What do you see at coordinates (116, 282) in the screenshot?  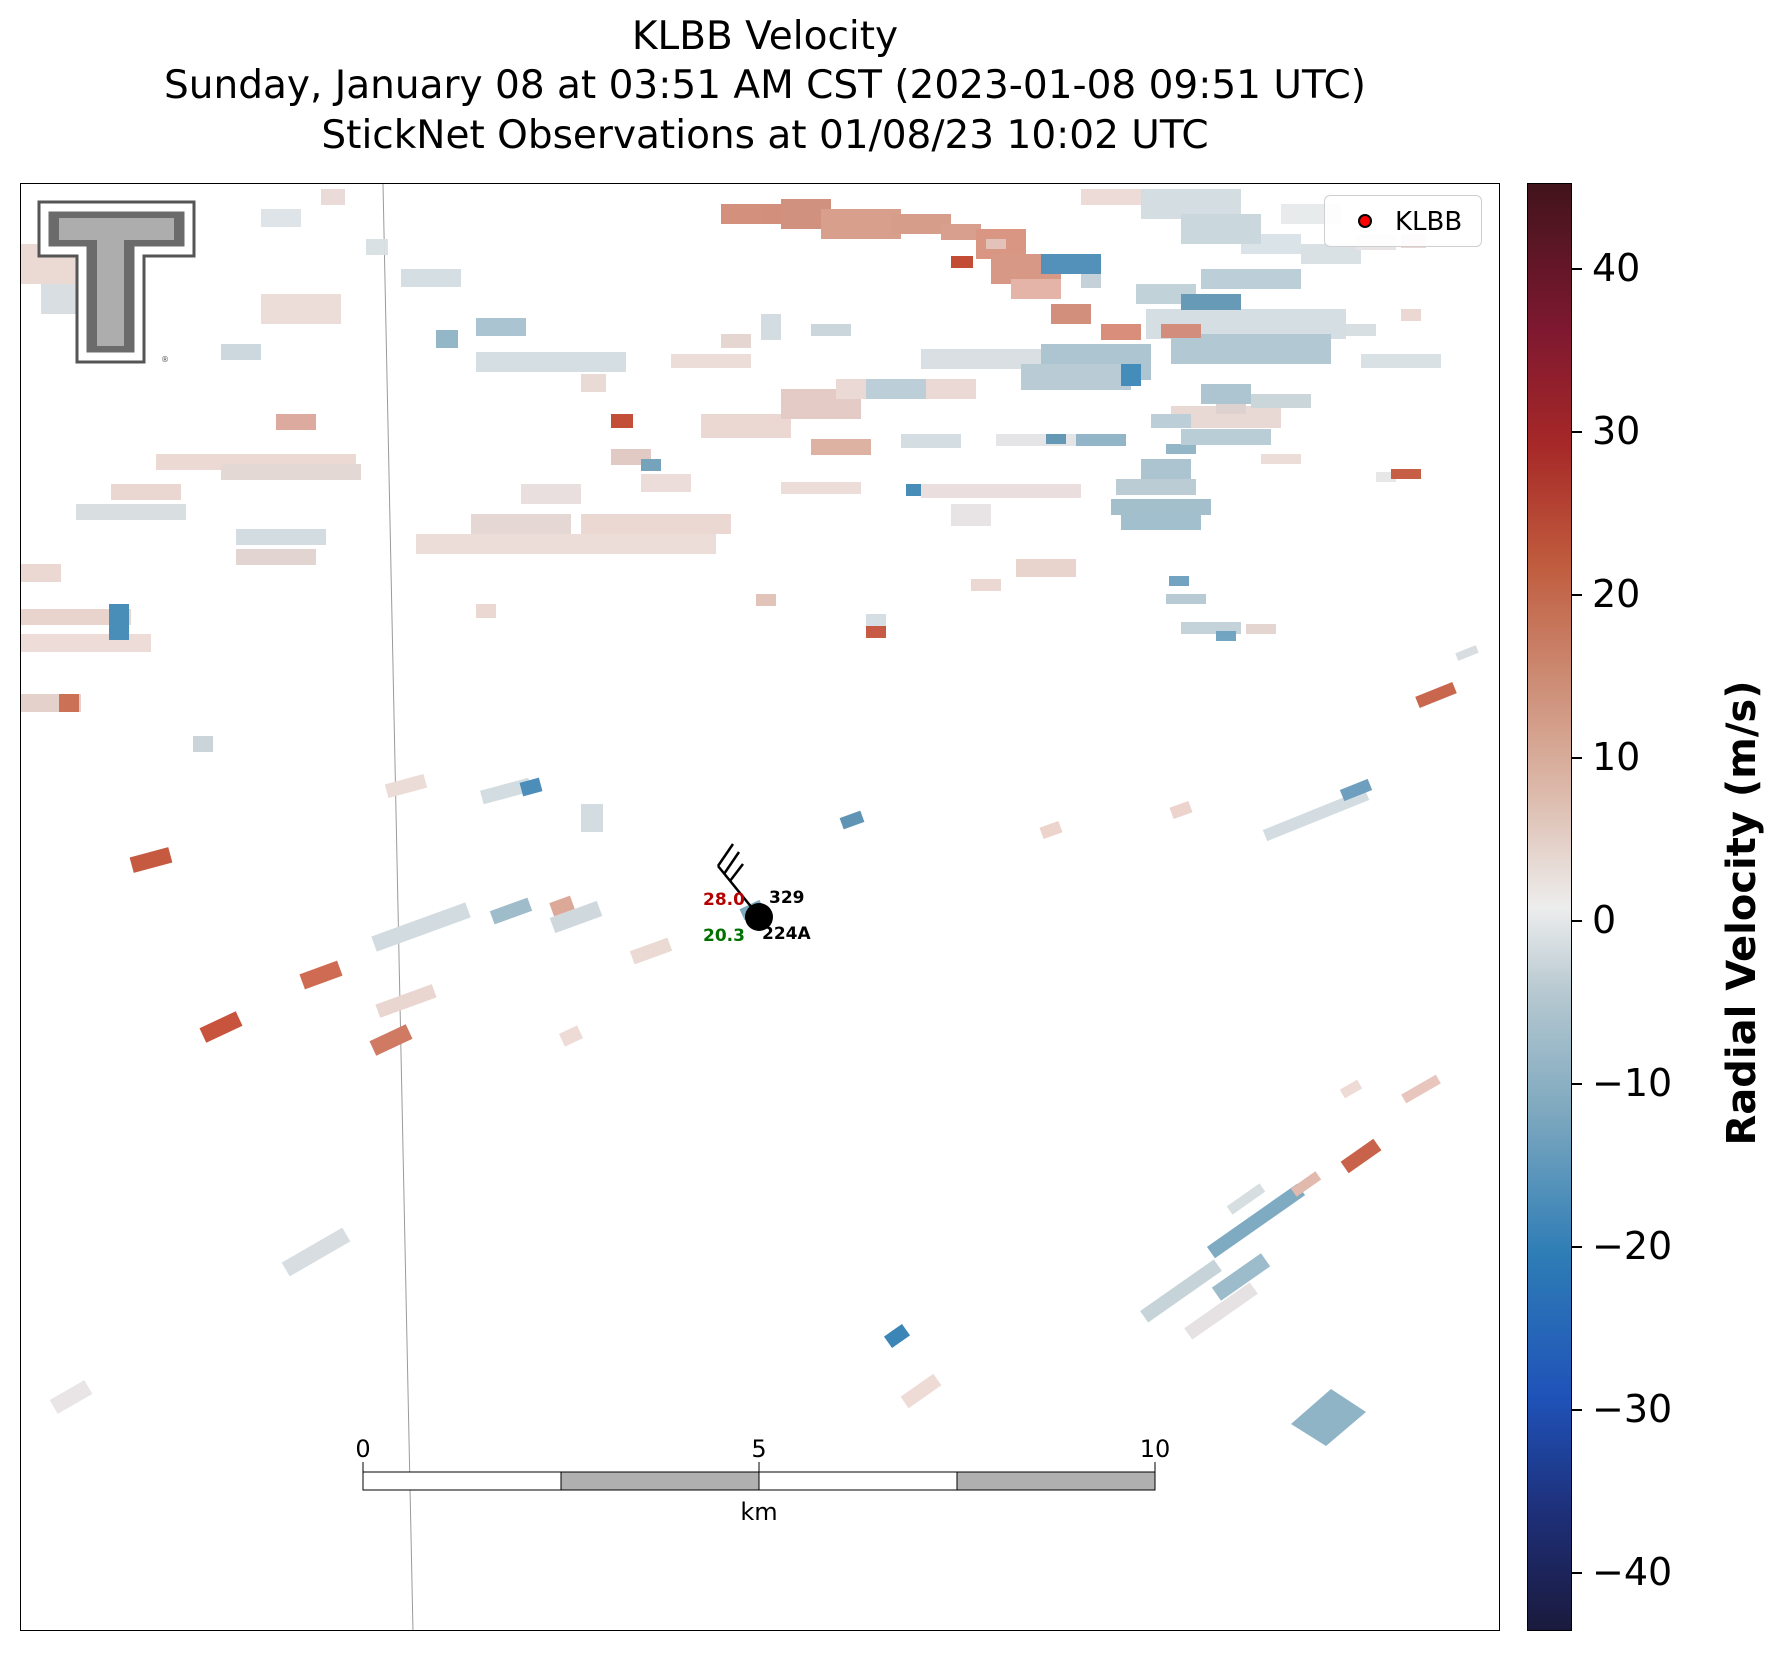 I see `texas-tech-double-t-logo: ®` at bounding box center [116, 282].